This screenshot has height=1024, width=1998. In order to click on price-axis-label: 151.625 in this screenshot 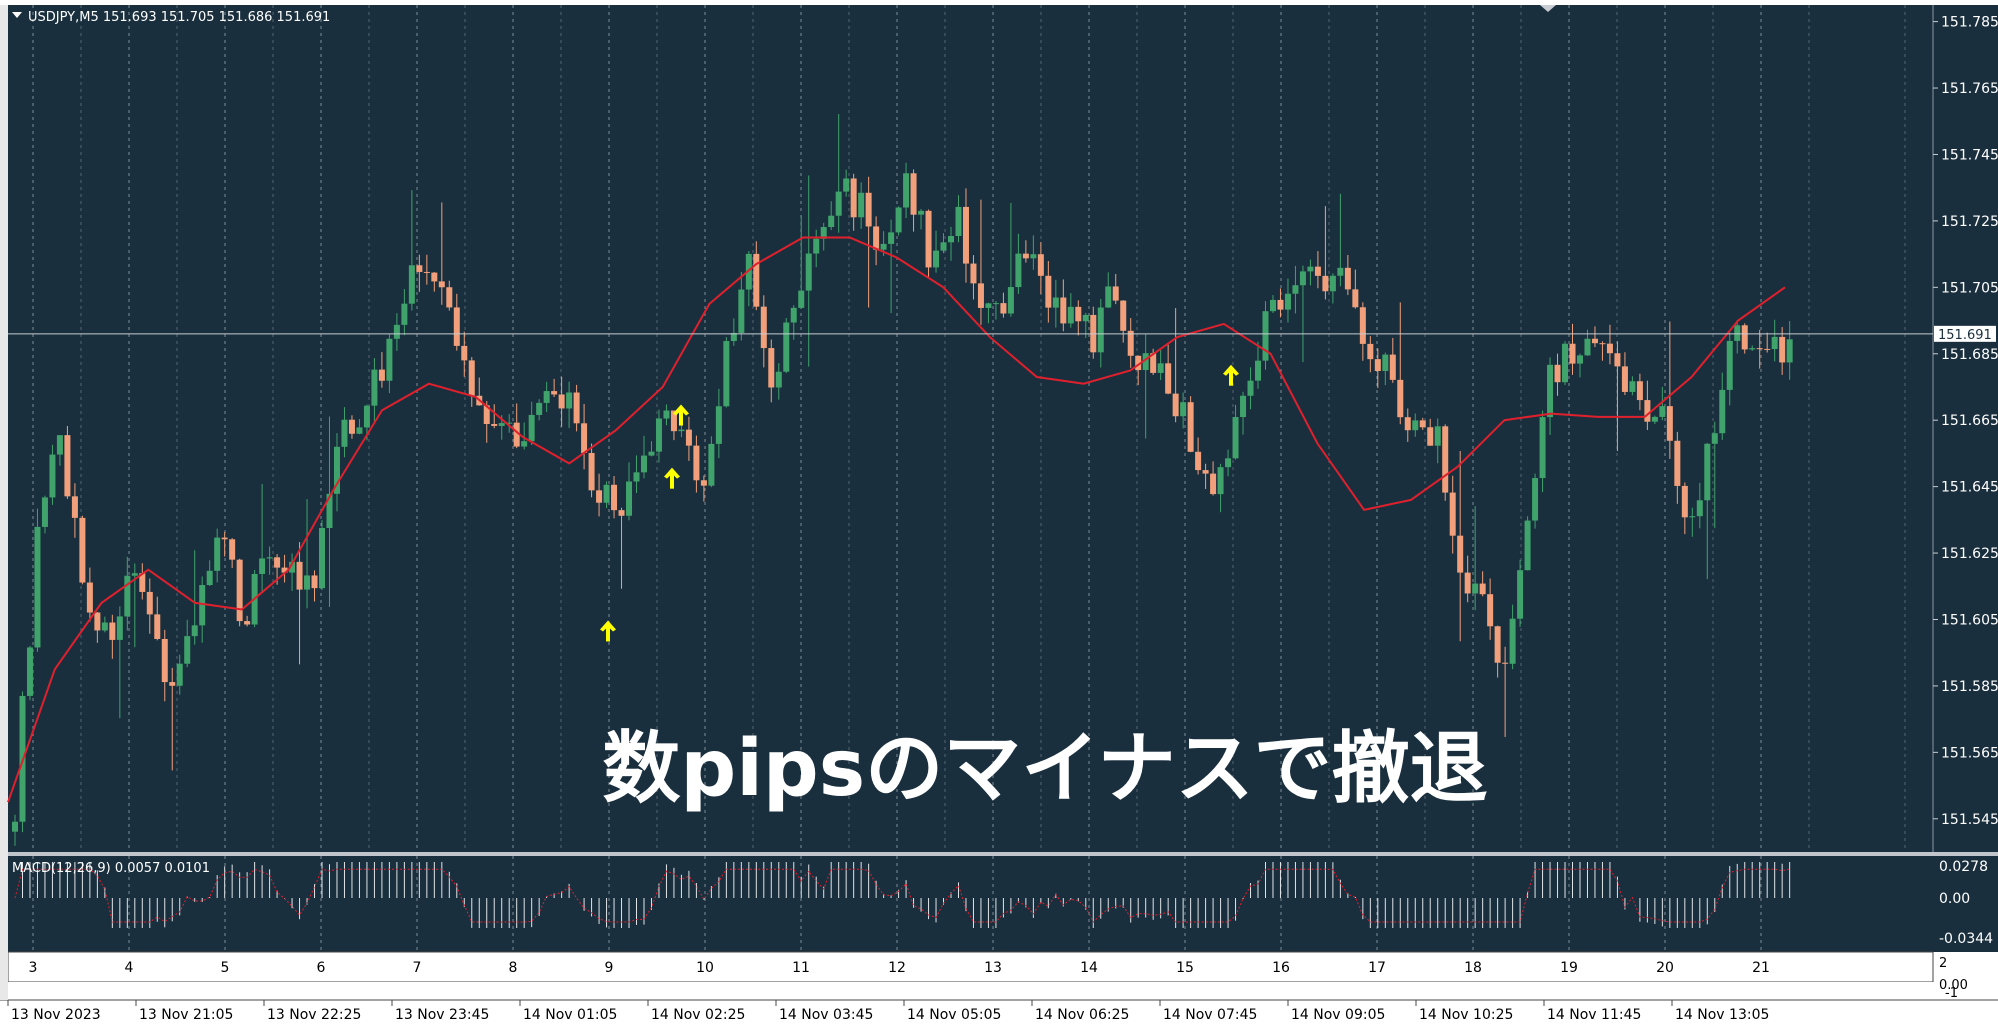, I will do `click(1969, 554)`.